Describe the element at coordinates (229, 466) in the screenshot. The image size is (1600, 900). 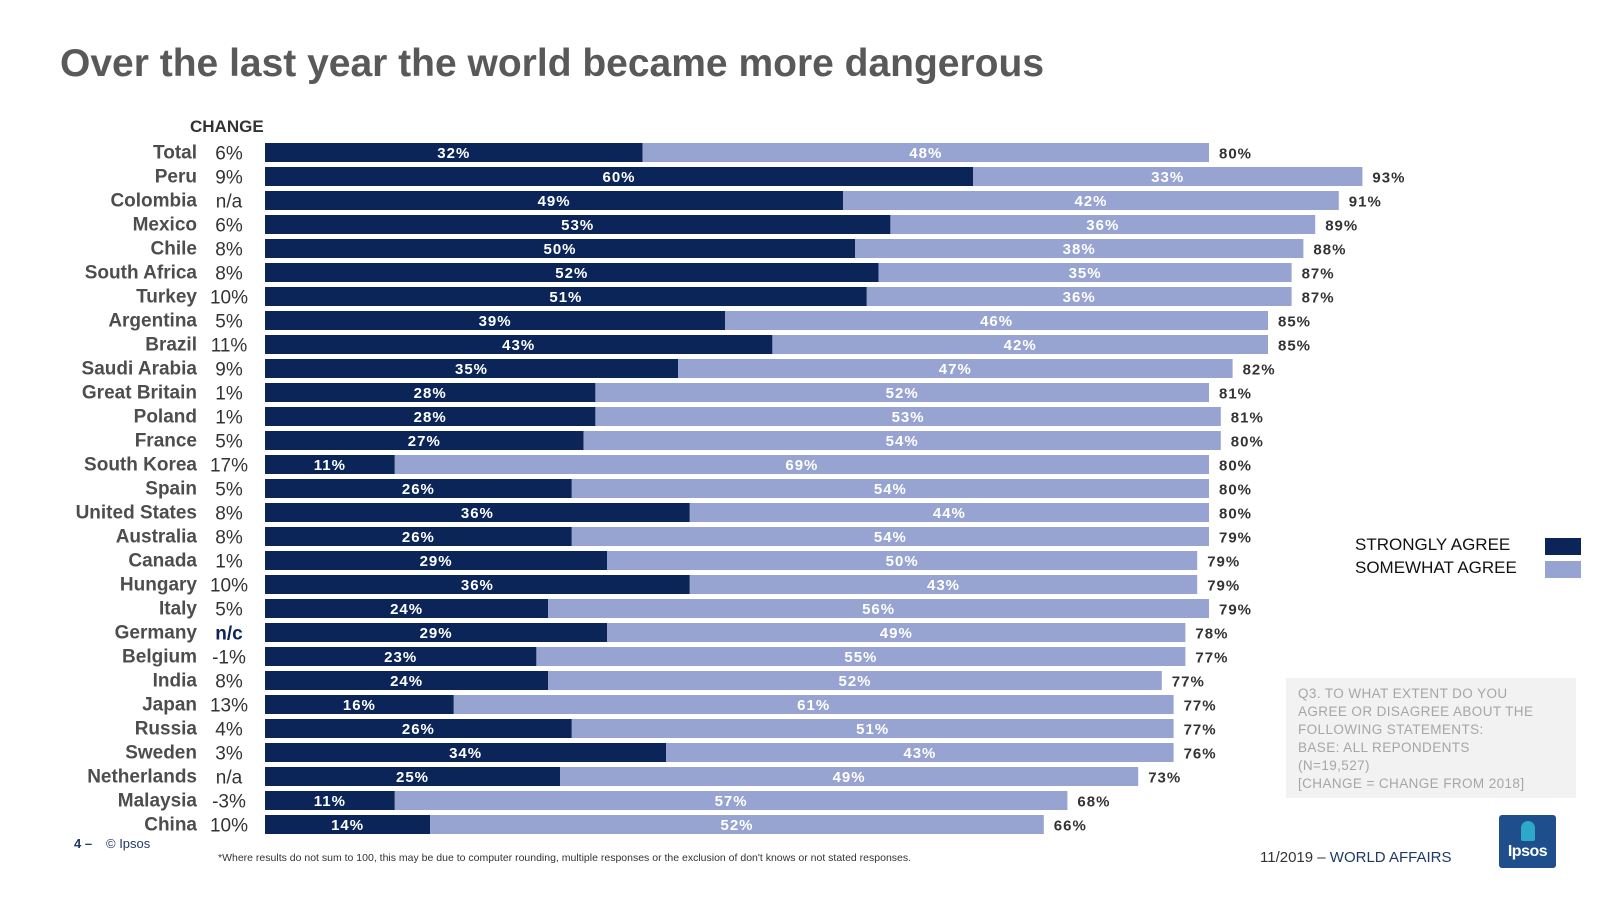
I see `change-value: 17%` at that location.